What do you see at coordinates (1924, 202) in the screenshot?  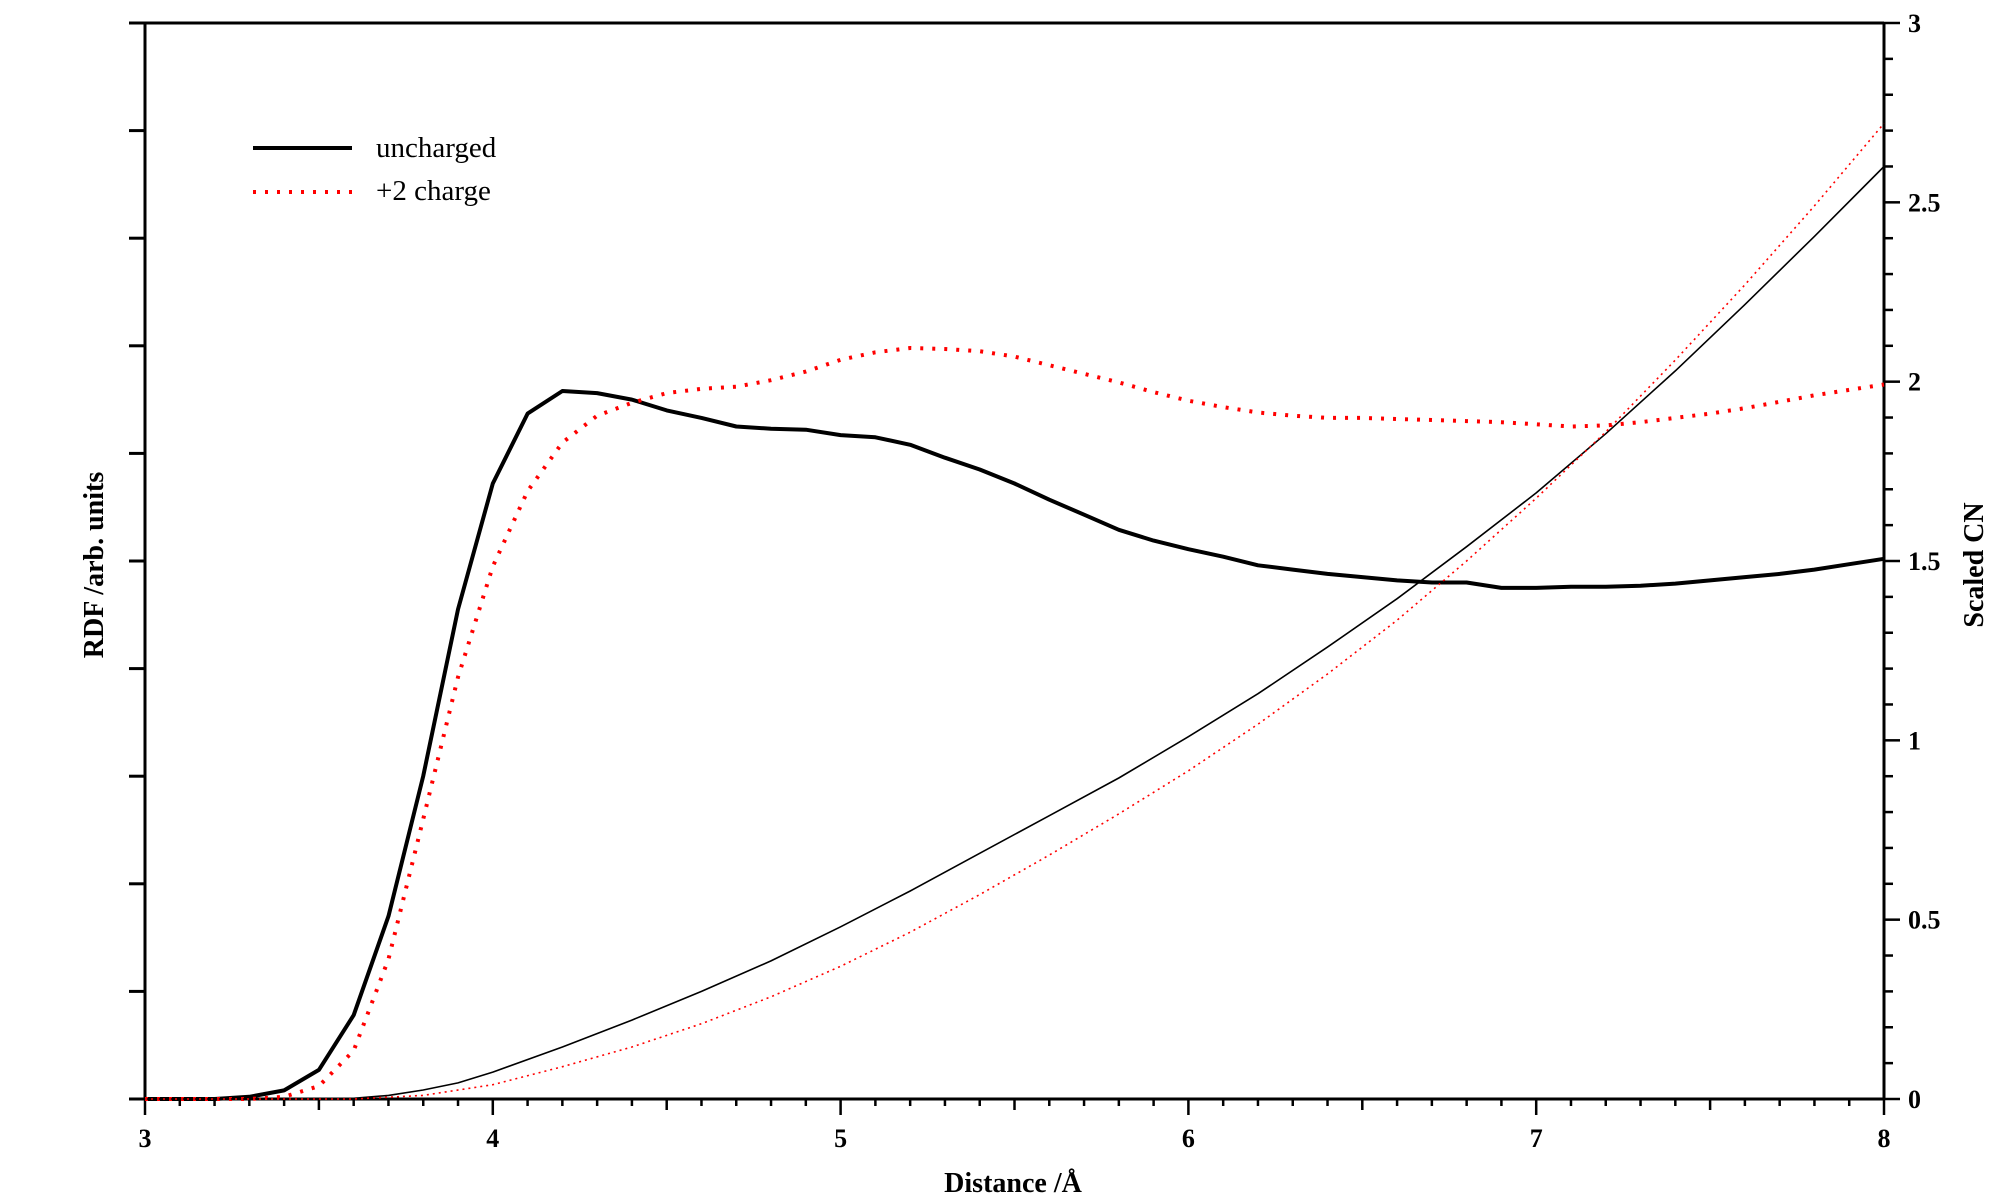 I see `right-y-tick-label: 2.5` at bounding box center [1924, 202].